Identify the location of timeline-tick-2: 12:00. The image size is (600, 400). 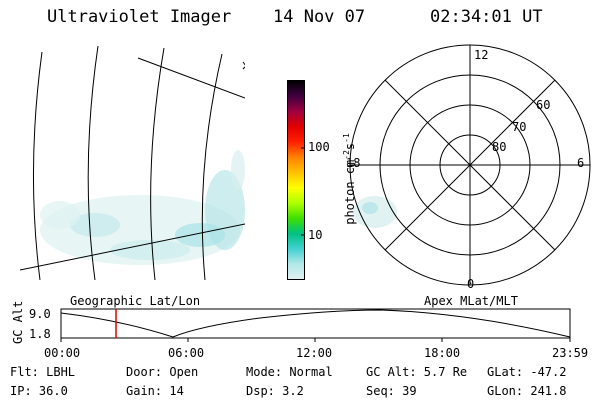
(314, 353).